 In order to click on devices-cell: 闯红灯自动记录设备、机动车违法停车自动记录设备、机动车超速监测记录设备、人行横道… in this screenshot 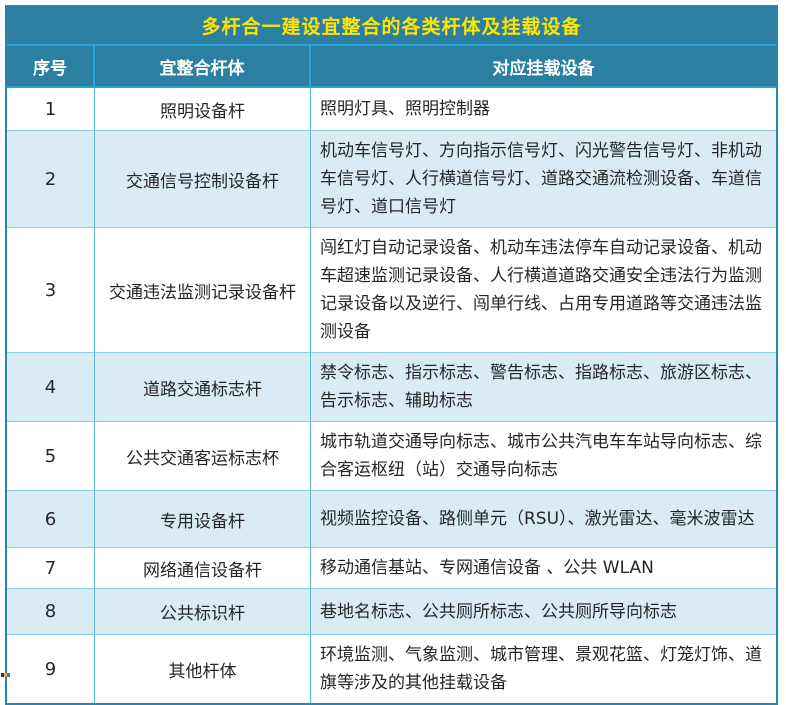, I will do `click(541, 290)`.